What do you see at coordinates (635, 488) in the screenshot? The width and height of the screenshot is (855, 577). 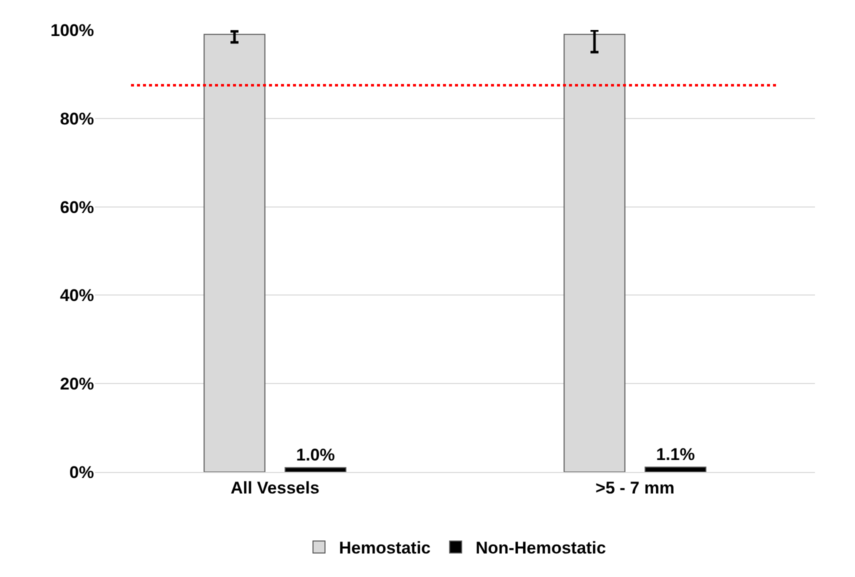 I see `x-tick-label: >5 - 7 mm` at bounding box center [635, 488].